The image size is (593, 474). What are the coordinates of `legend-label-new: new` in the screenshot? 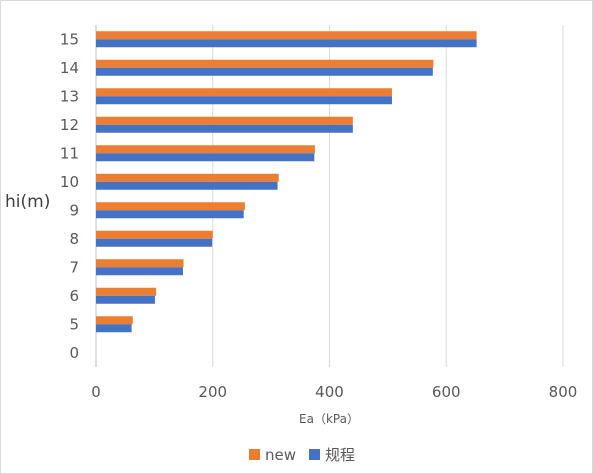 It's located at (280, 455).